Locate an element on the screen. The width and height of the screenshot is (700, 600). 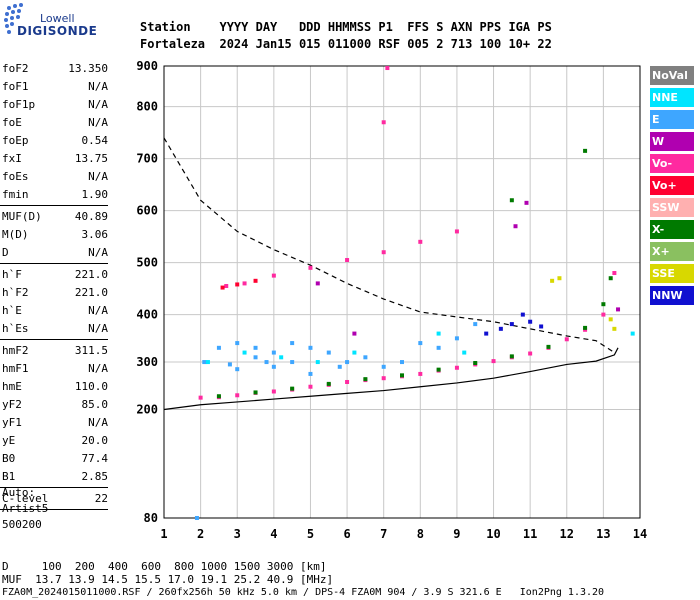
y-tick-label: 500 is located at coordinates (147, 263).